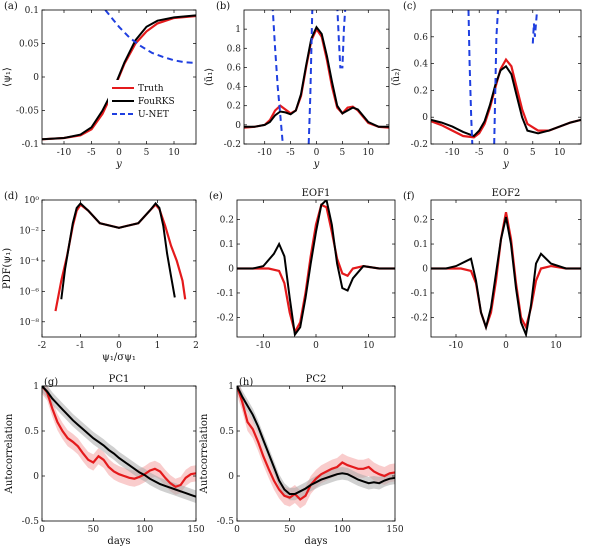  What do you see at coordinates (36, 477) in the screenshot?
I see `panel-g-ytick-label: 0` at bounding box center [36, 477].